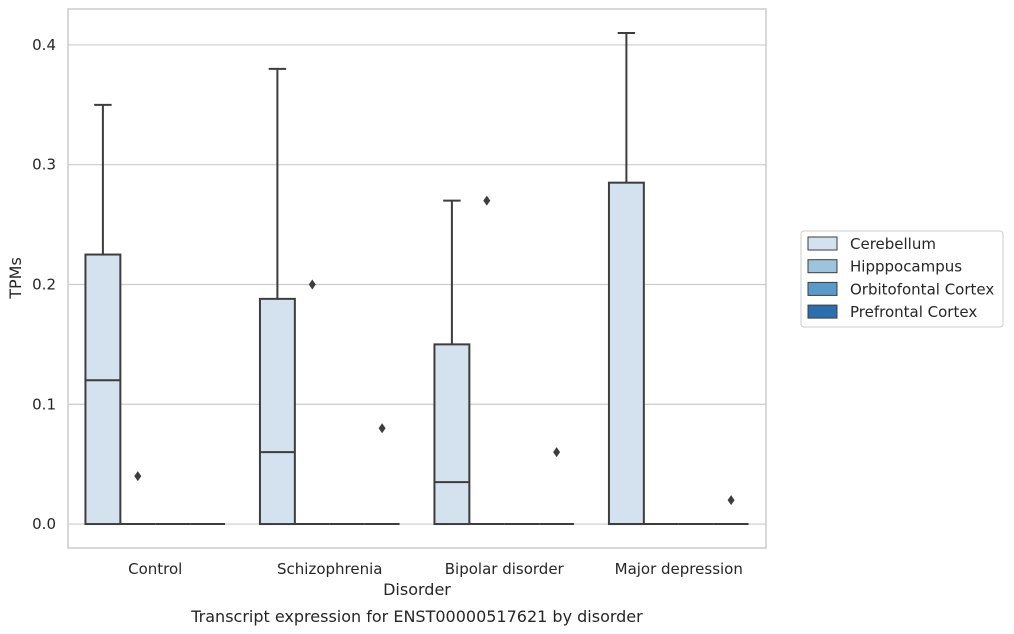 Image resolution: width=1014 pixels, height=634 pixels. I want to click on y-tick-label: 0.3, so click(44, 165).